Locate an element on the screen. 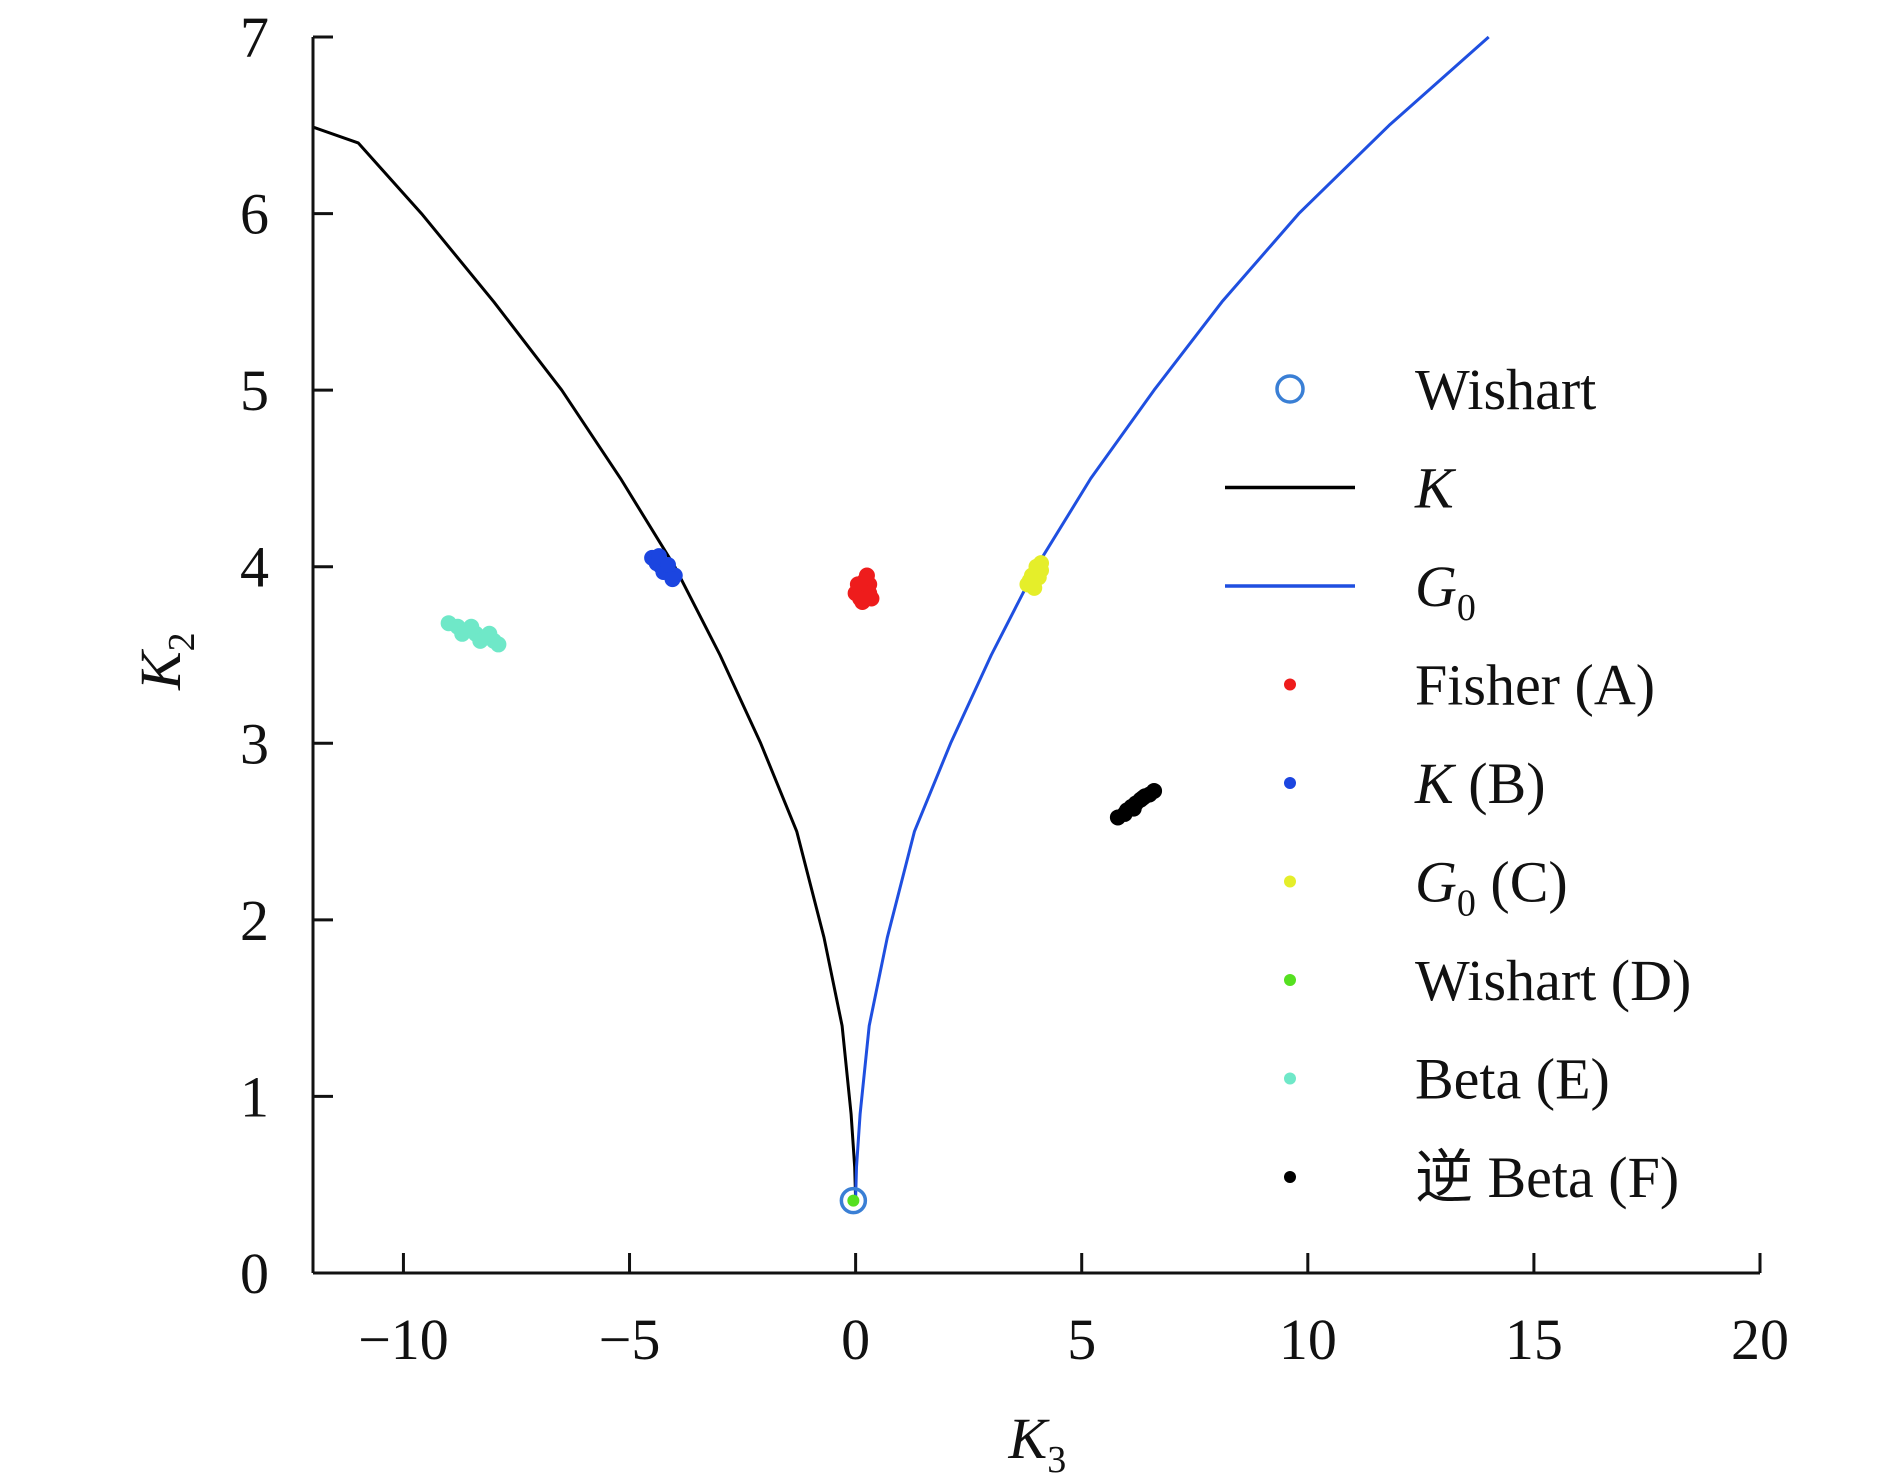 Image resolution: width=1890 pixels, height=1480 pixels. legend-item-fisher: Fisher (A) is located at coordinates (1469, 685).